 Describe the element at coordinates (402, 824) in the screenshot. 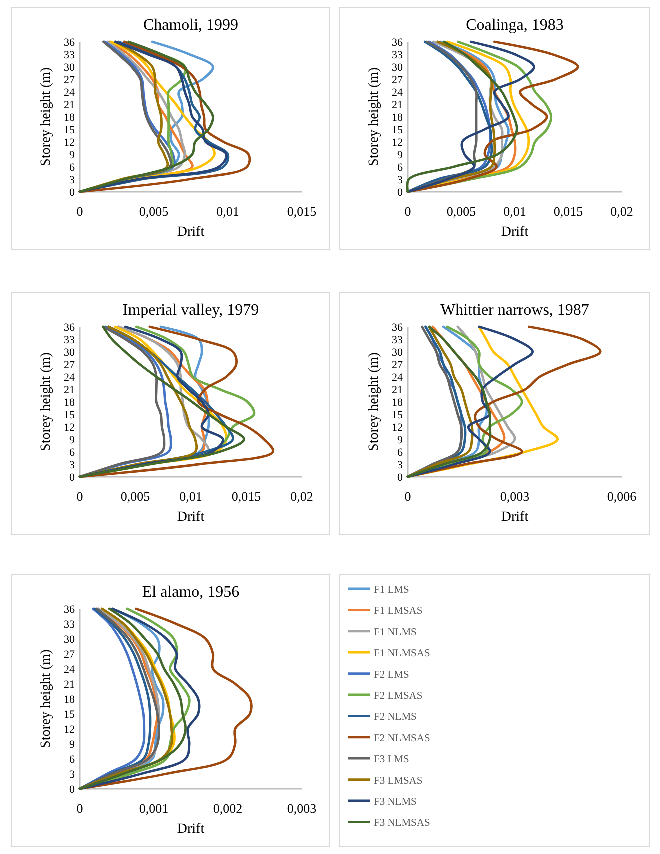

I see `legend-label: F3 NLMSAS` at that location.